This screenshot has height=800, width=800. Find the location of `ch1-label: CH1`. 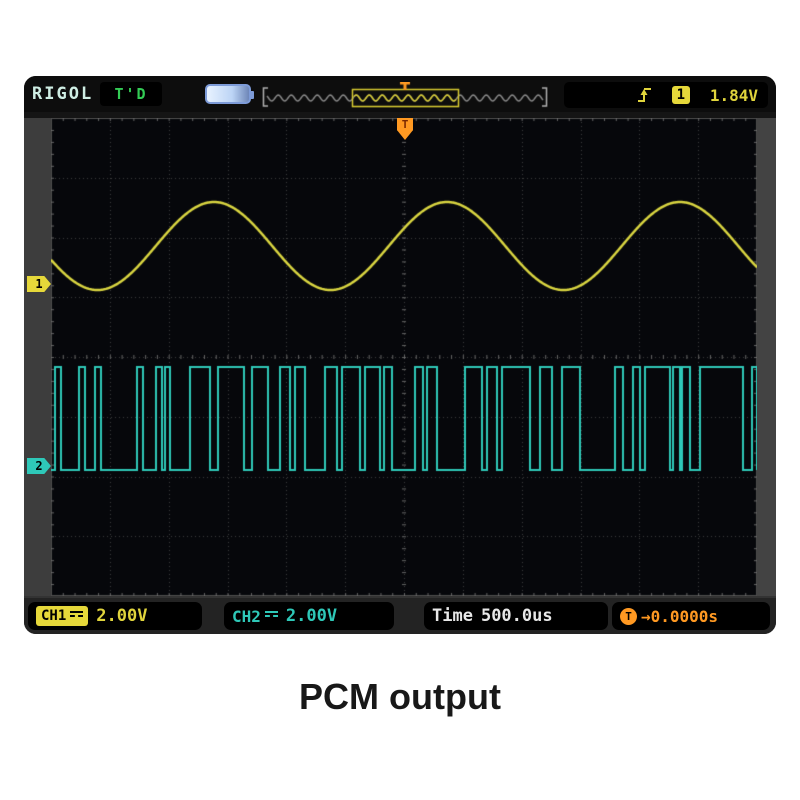

ch1-label: CH1 is located at coordinates (54, 616).